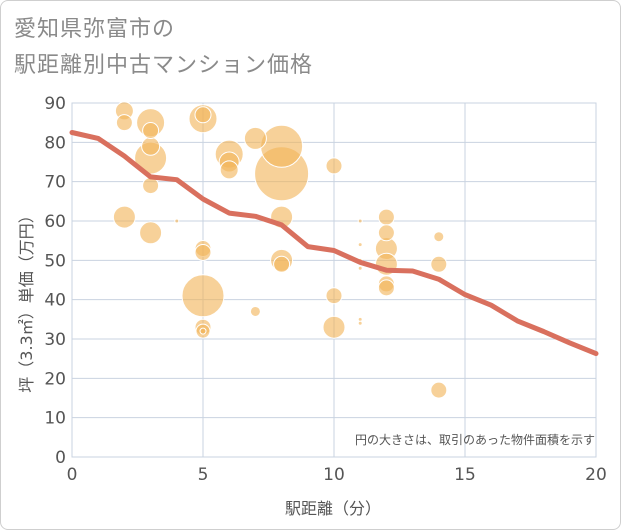 This screenshot has width=621, height=530. Describe the element at coordinates (55, 143) in the screenshot. I see `y-tick-label: 80` at that location.